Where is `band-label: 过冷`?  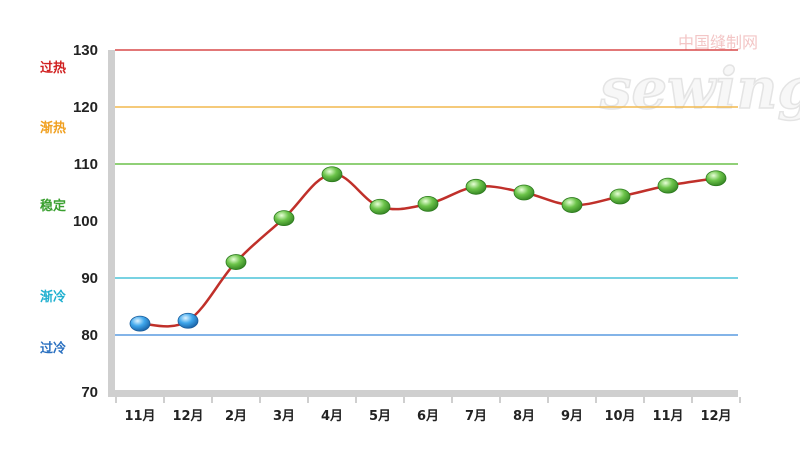 band-label: 过冷 is located at coordinates (53, 349).